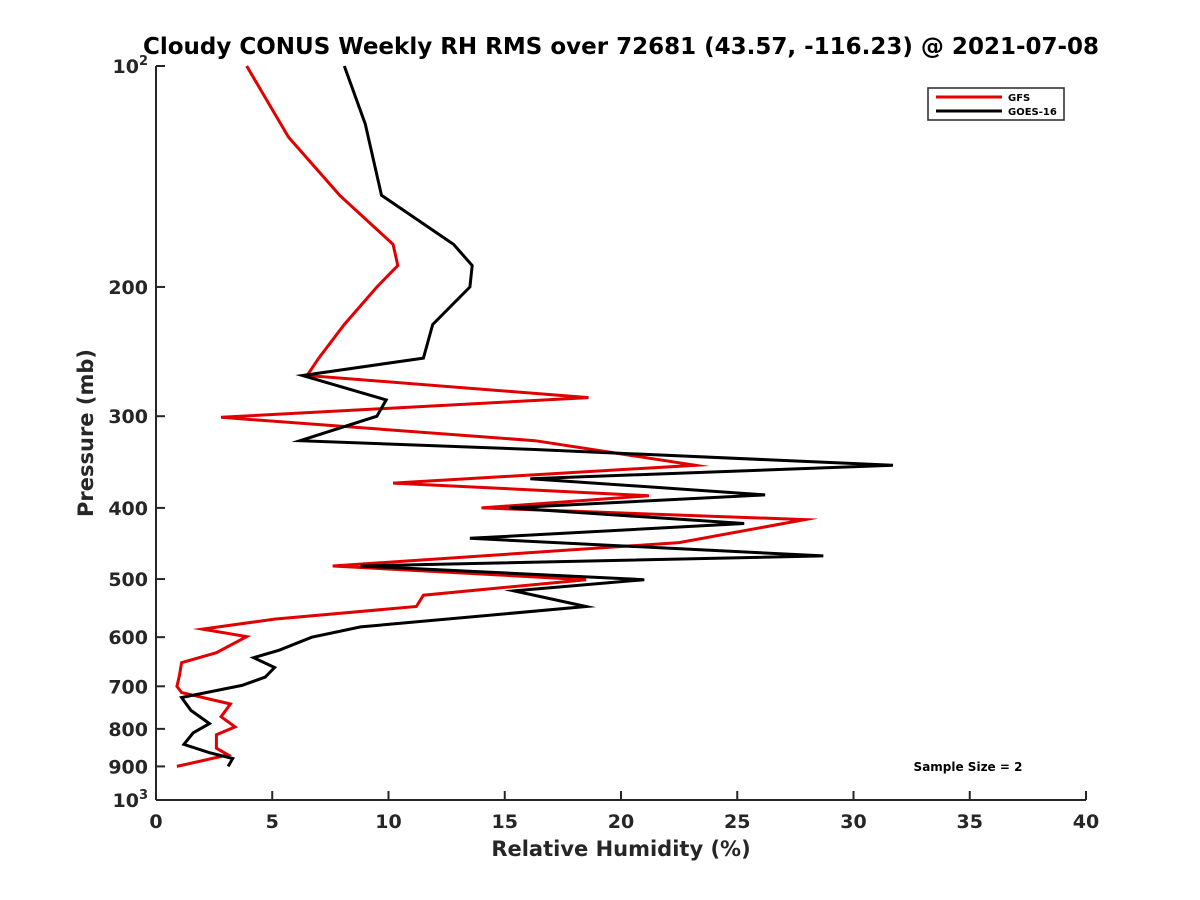 This screenshot has width=1200, height=900. I want to click on x-tick-label: 5, so click(272, 822).